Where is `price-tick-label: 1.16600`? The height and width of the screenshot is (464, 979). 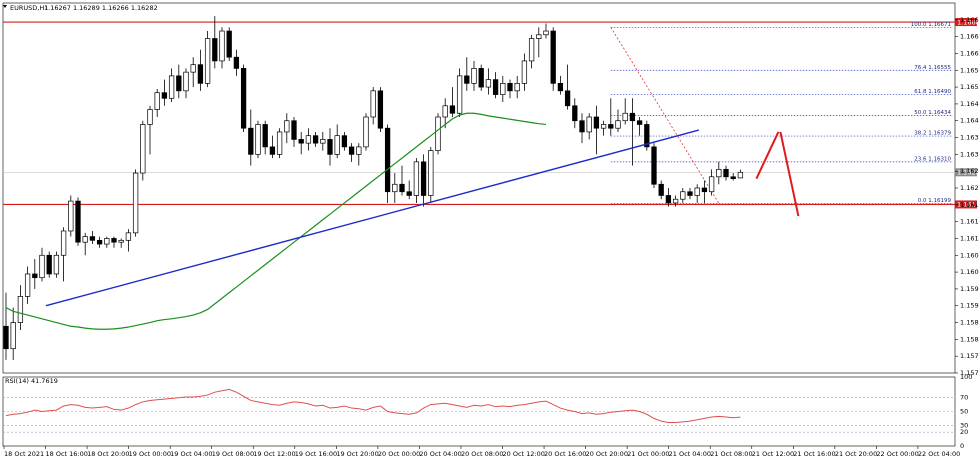
price-tick-label: 1.16600 is located at coordinates (969, 53).